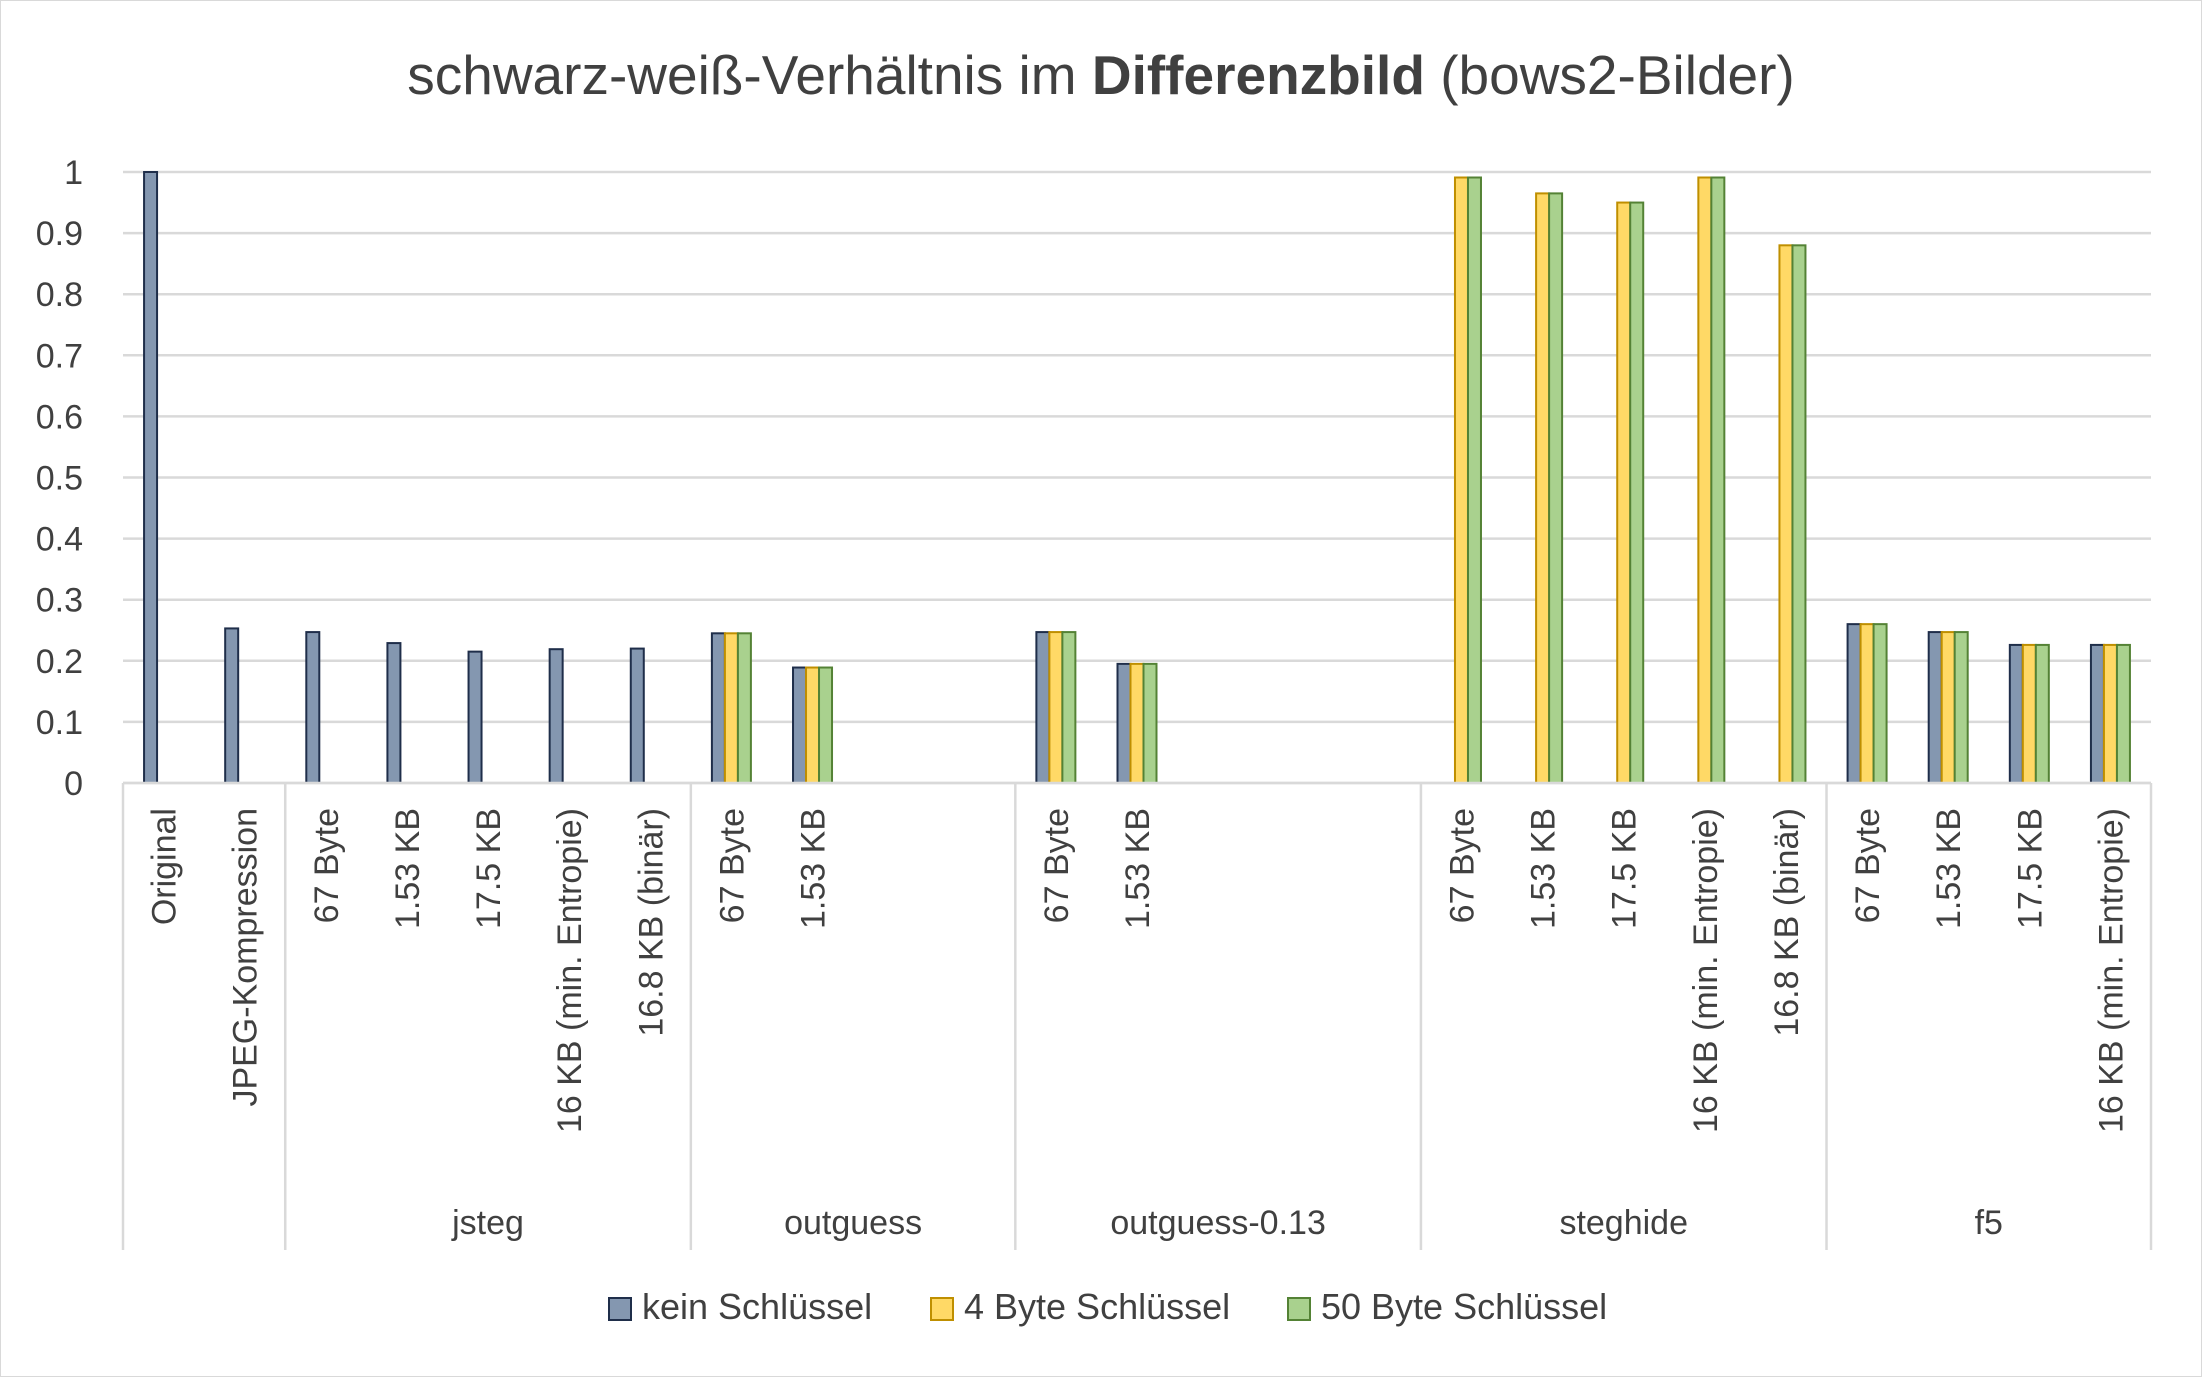 The image size is (2202, 1377). I want to click on group-label: outguess-0.13, so click(1218, 1223).